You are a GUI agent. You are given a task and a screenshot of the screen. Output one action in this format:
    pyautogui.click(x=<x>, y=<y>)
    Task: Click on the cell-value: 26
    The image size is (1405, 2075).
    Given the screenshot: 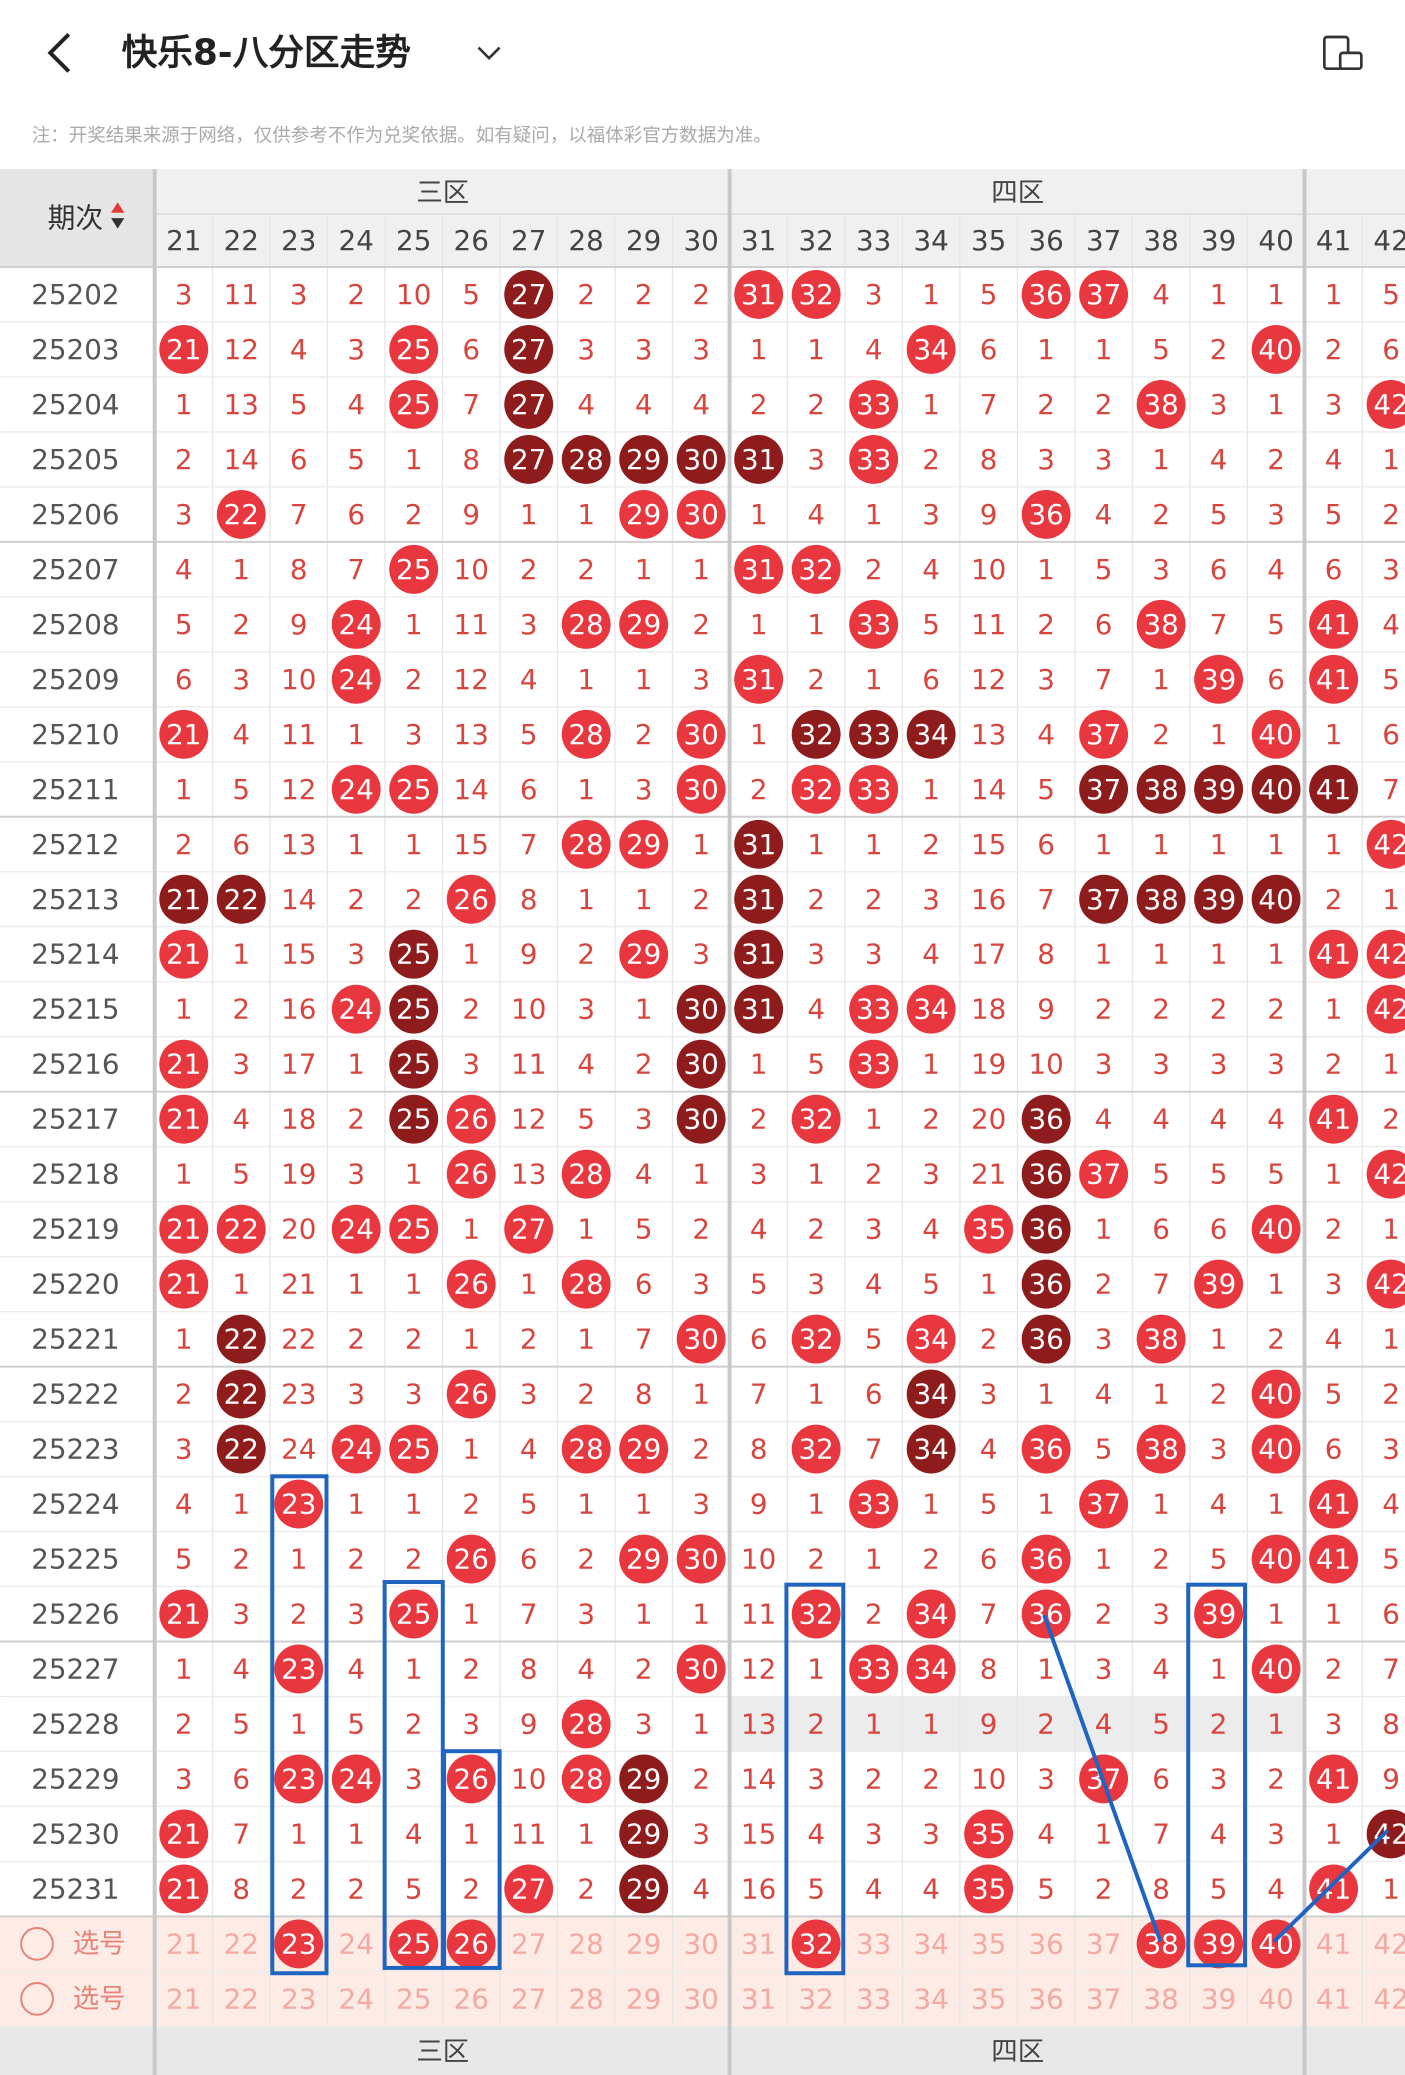 What is the action you would take?
    pyautogui.click(x=471, y=1119)
    